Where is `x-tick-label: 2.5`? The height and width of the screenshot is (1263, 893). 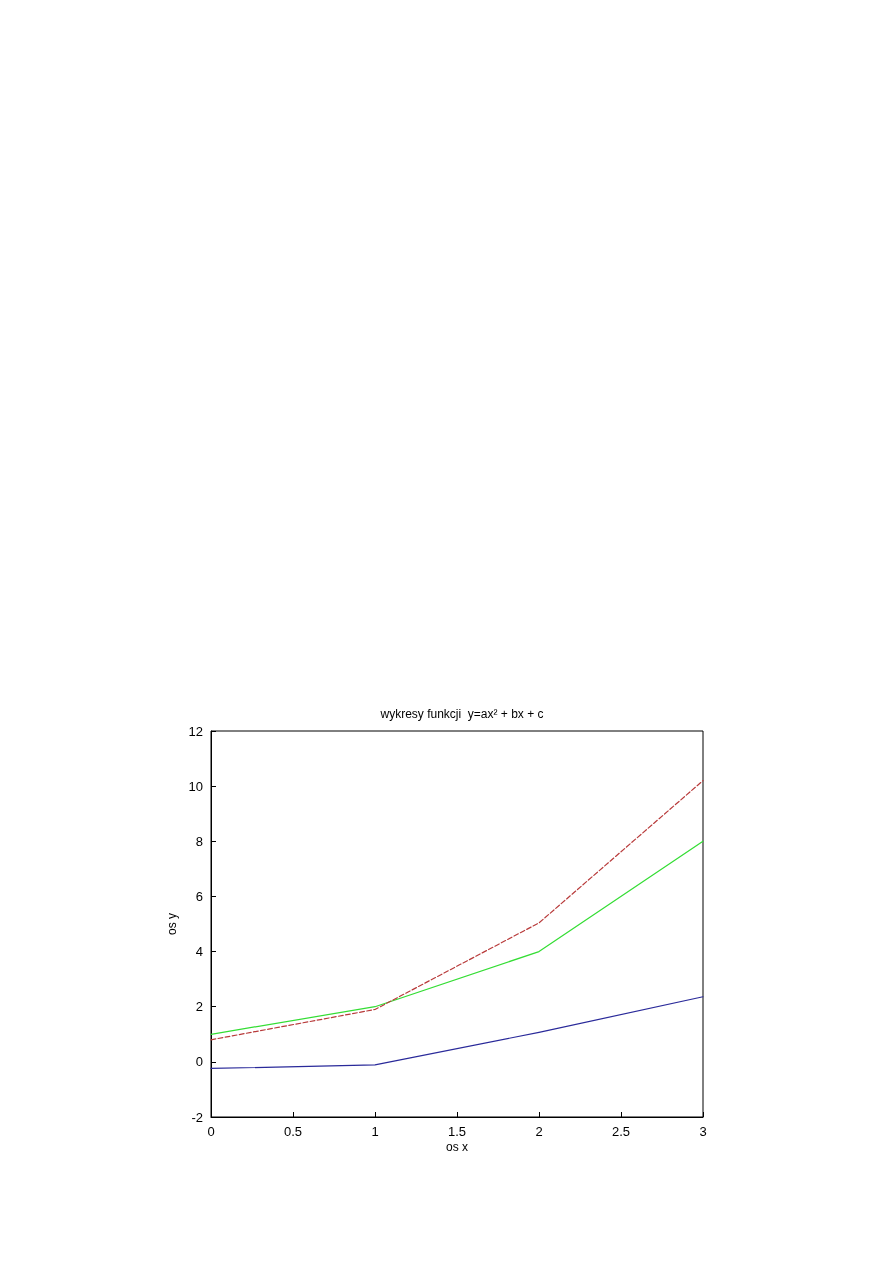 x-tick-label: 2.5 is located at coordinates (621, 1131).